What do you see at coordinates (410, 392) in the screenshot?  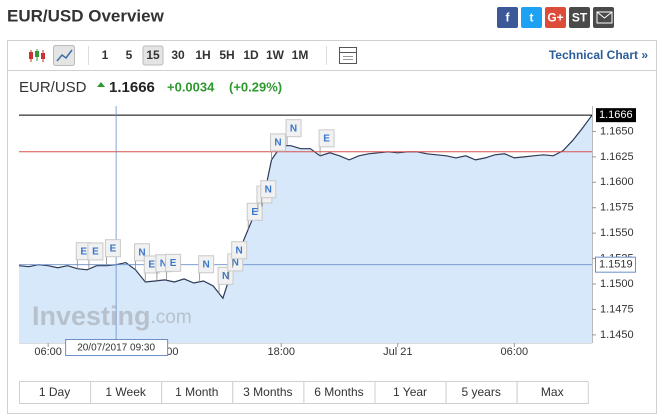 I see `range-label: 1 Year` at bounding box center [410, 392].